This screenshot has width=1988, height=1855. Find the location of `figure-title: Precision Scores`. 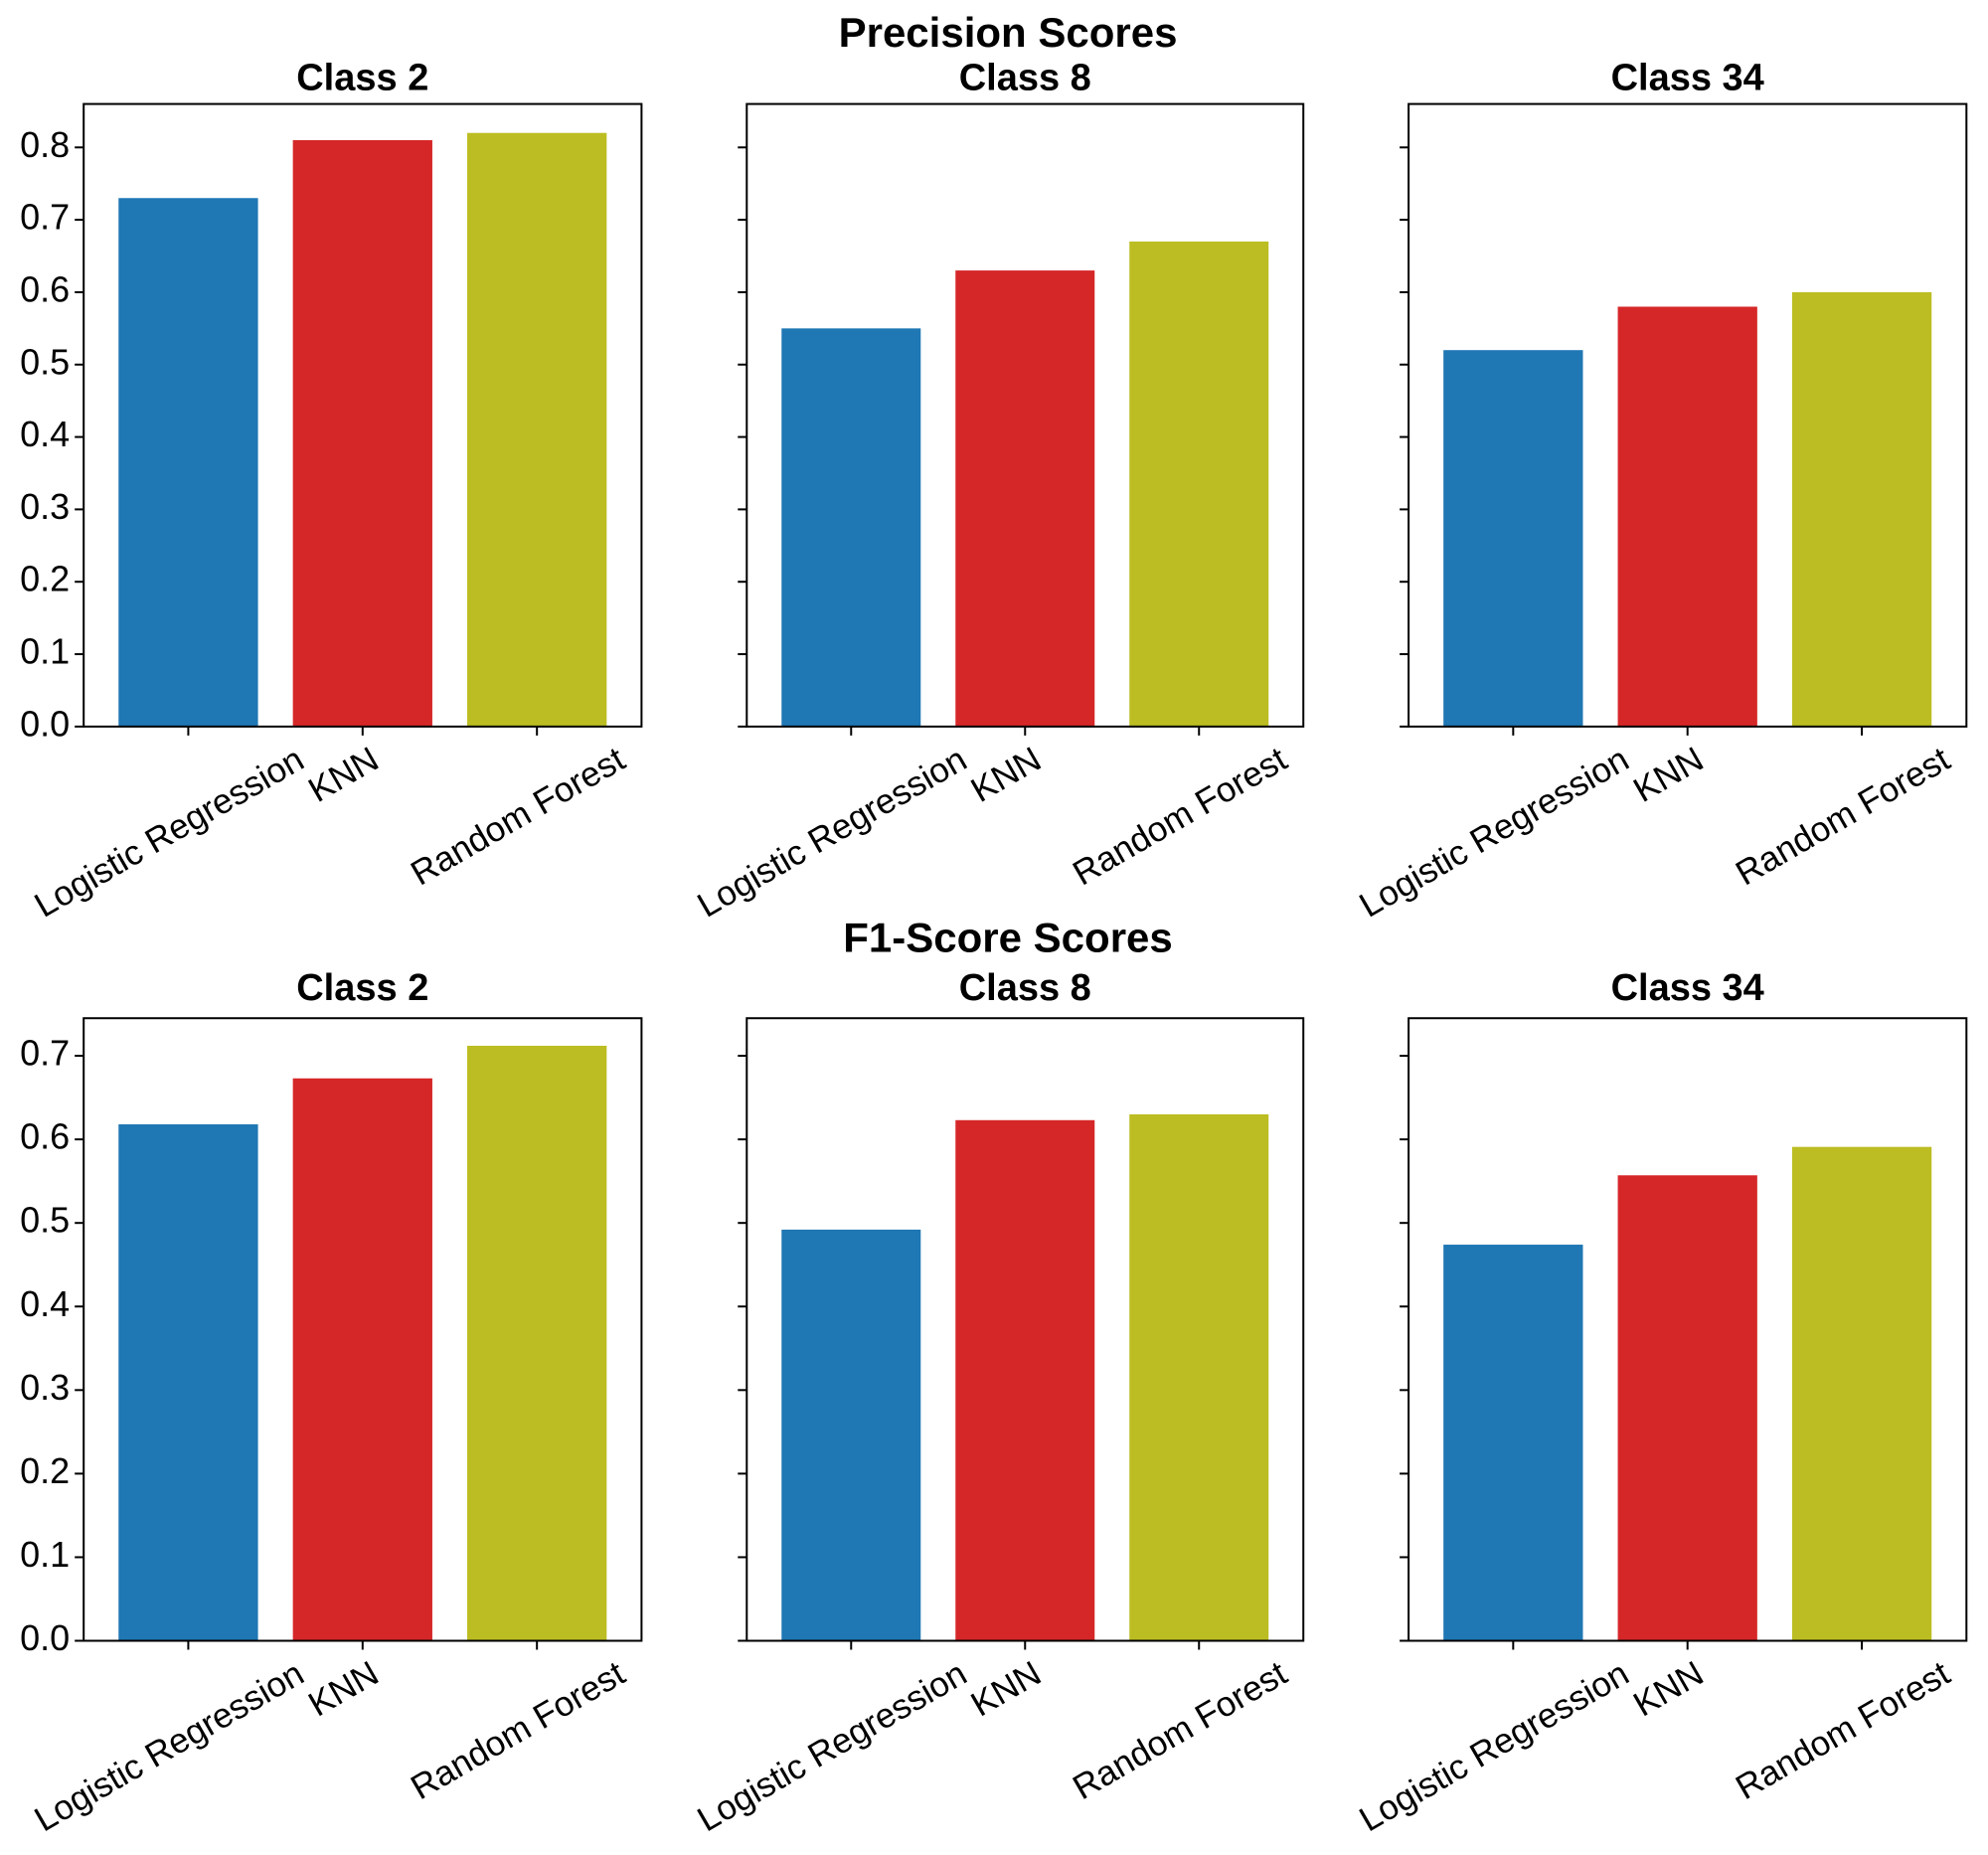

figure-title: Precision Scores is located at coordinates (1008, 32).